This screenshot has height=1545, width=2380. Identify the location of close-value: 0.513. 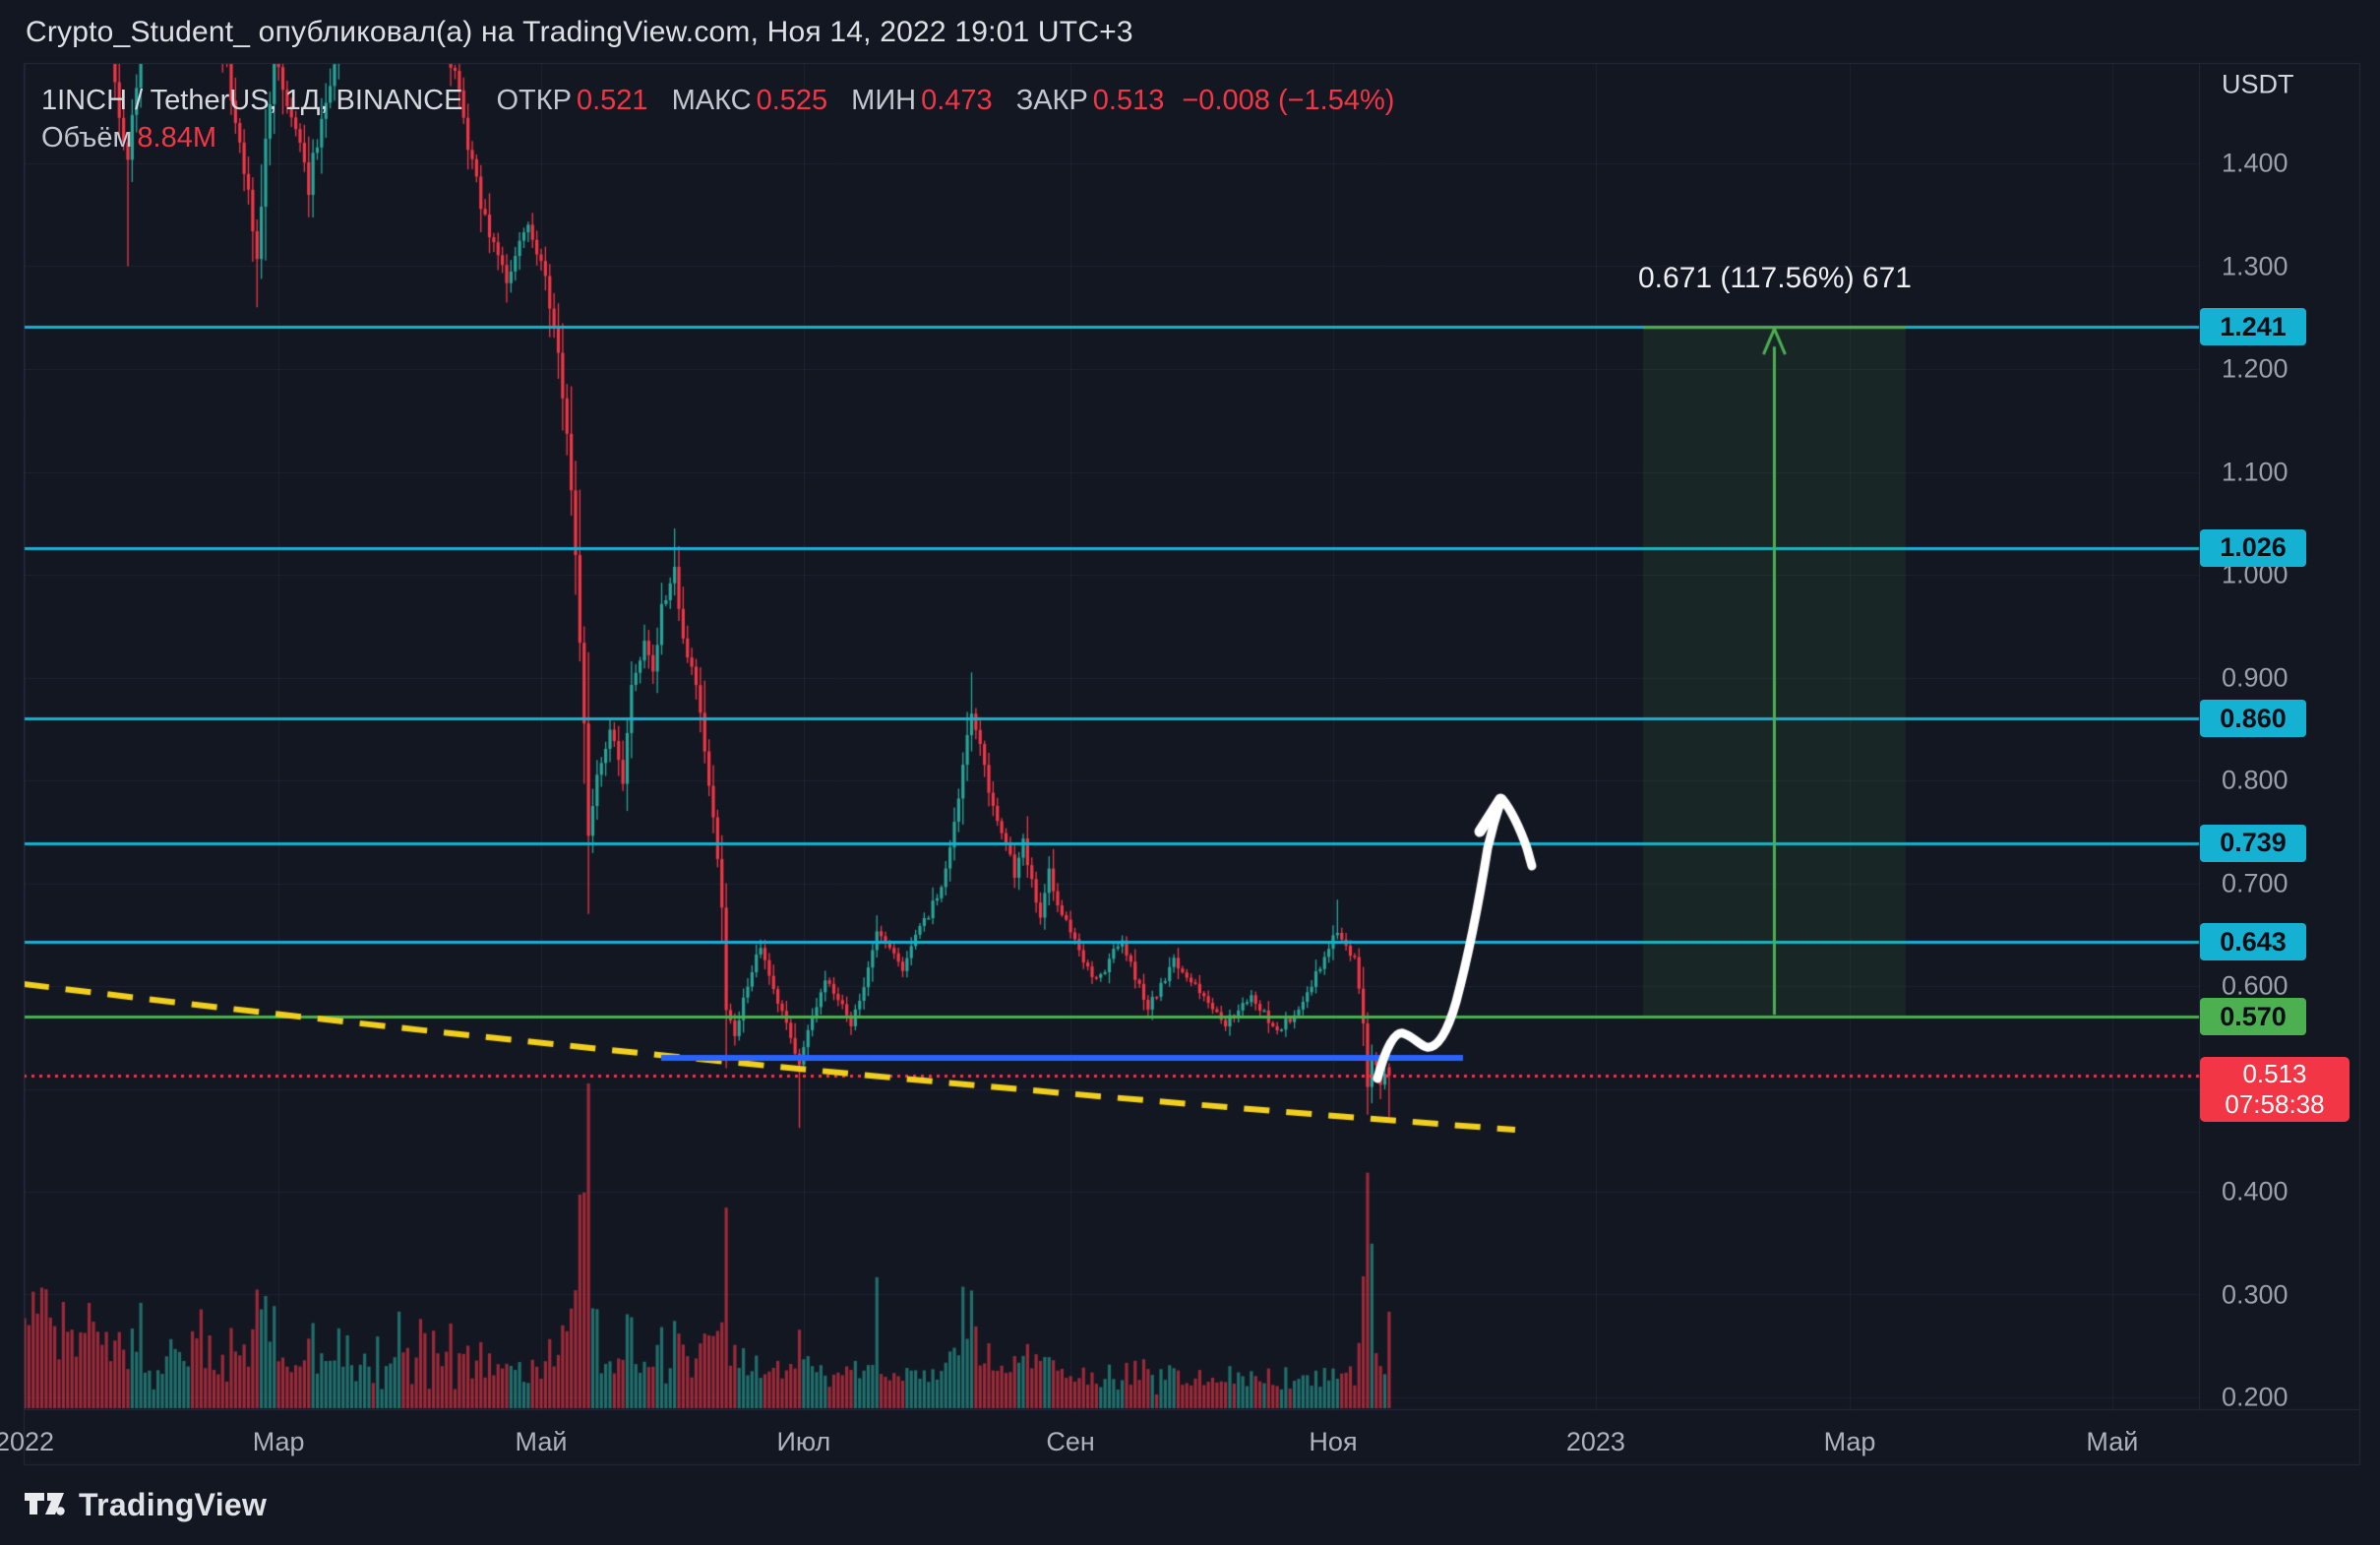
(1128, 100).